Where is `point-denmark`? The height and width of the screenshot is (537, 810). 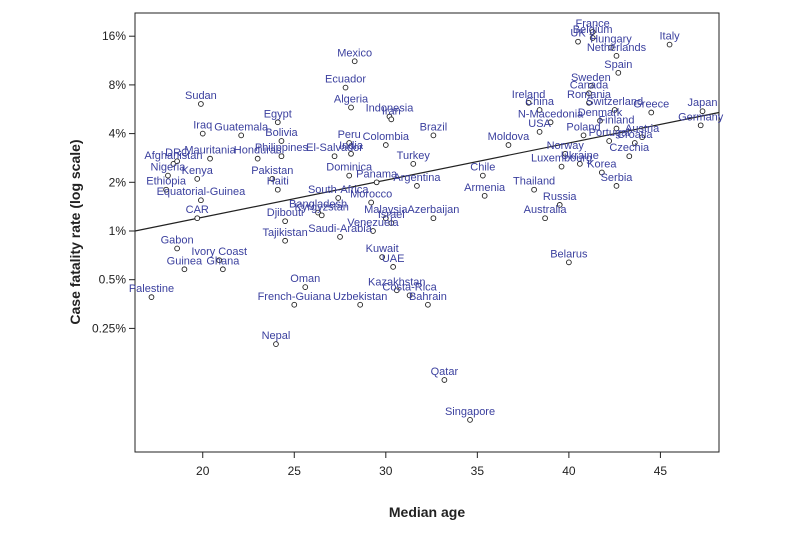 point-denmark is located at coordinates (600, 120).